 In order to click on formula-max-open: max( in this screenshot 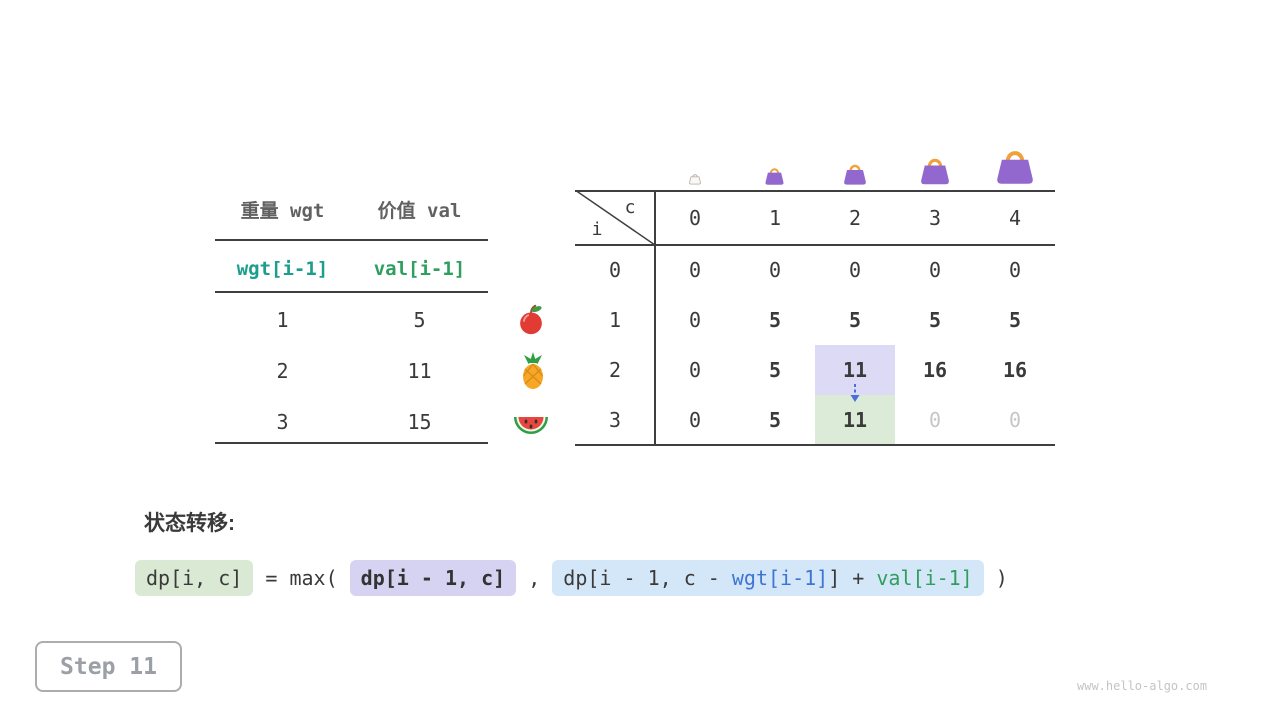, I will do `click(319, 578)`.